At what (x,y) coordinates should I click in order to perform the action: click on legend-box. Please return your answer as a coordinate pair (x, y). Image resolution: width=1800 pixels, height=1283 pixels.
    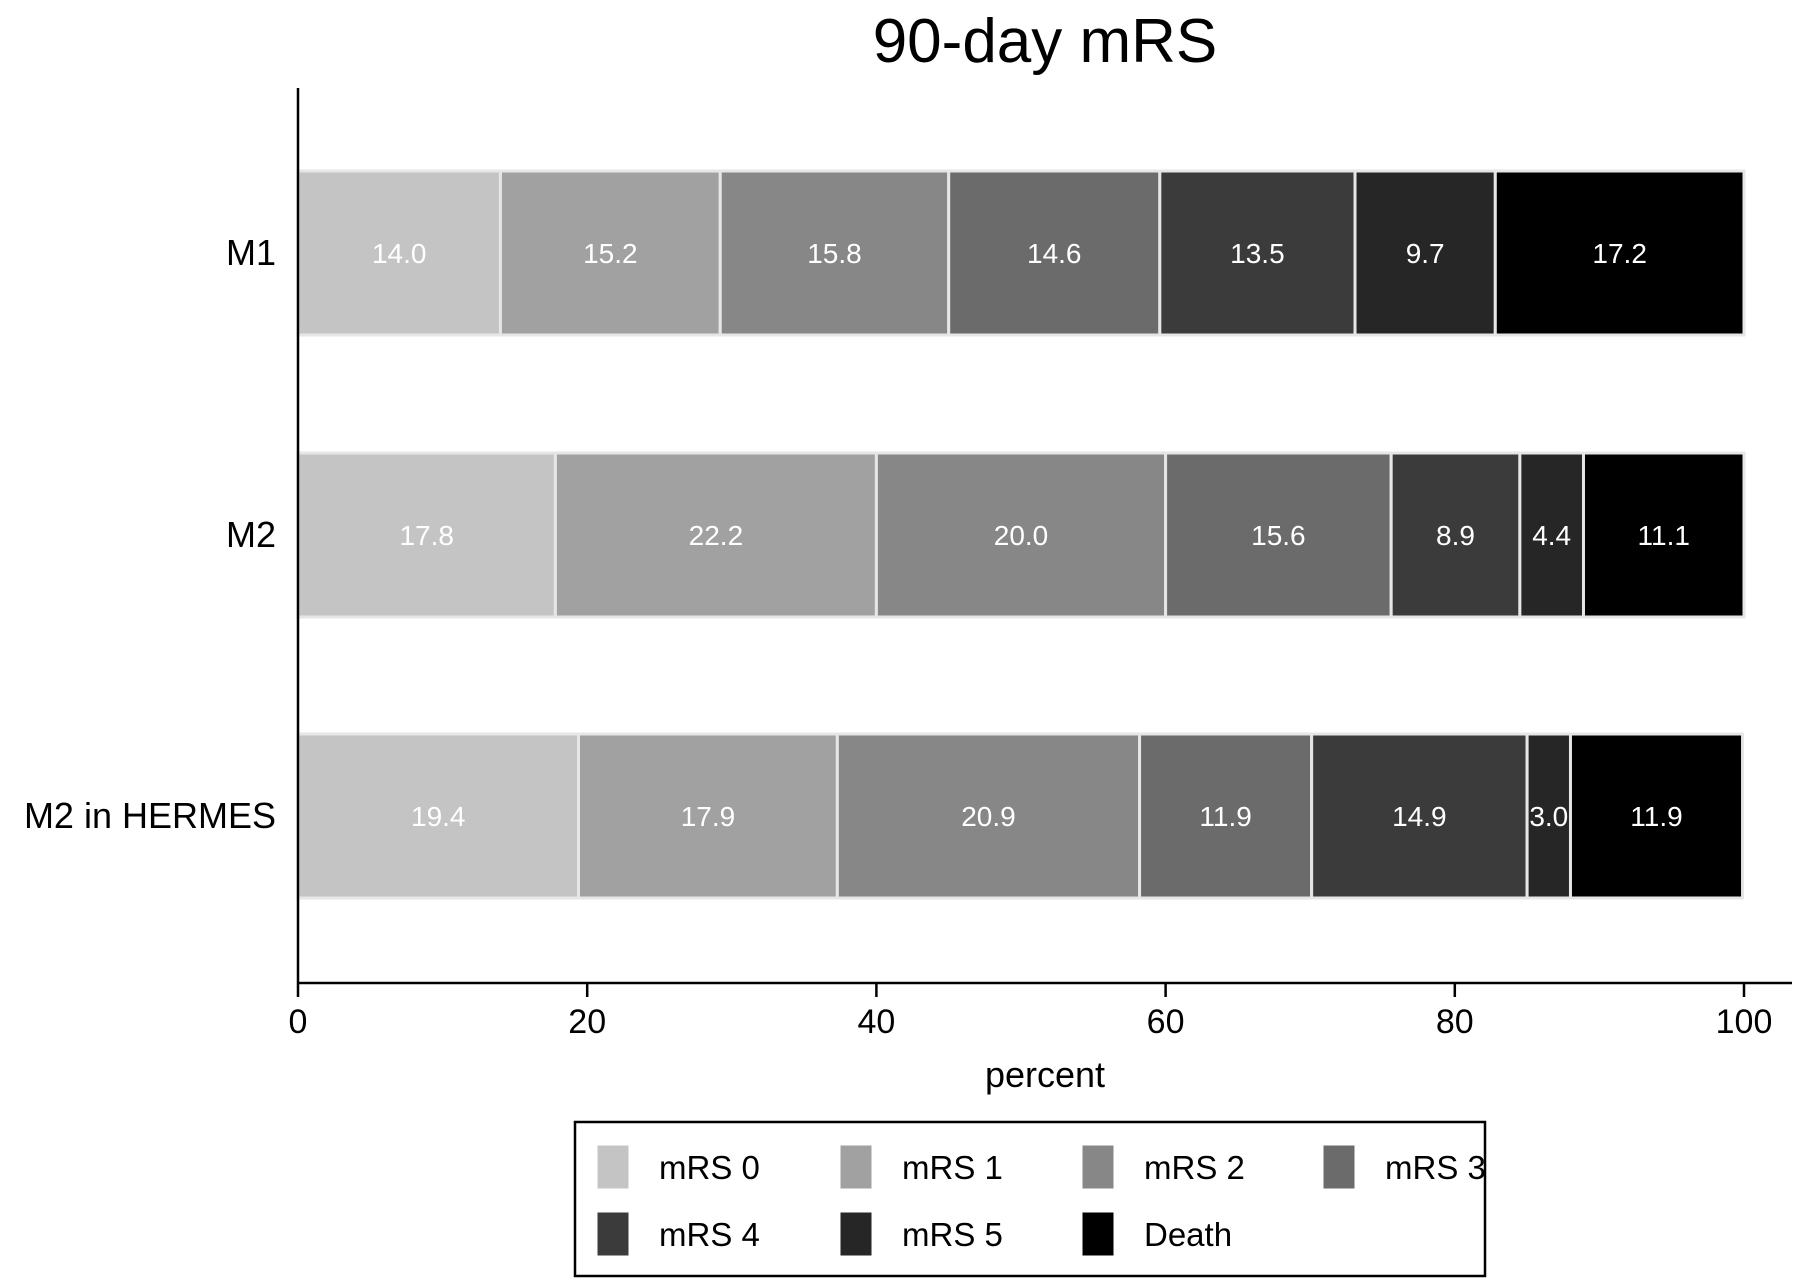
    Looking at the image, I should click on (1030, 1199).